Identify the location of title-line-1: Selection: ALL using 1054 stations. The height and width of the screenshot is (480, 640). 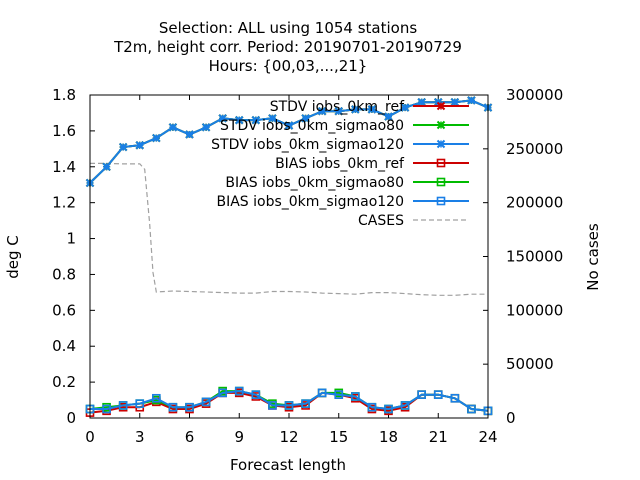
(288, 28).